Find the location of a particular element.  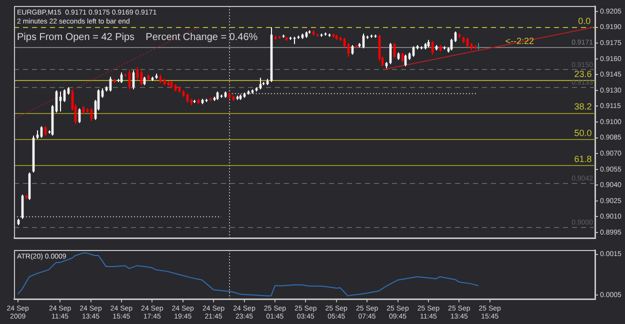

annotation: Pips From Open = 42 Pips Percent Change = 0.46% is located at coordinates (137, 37).